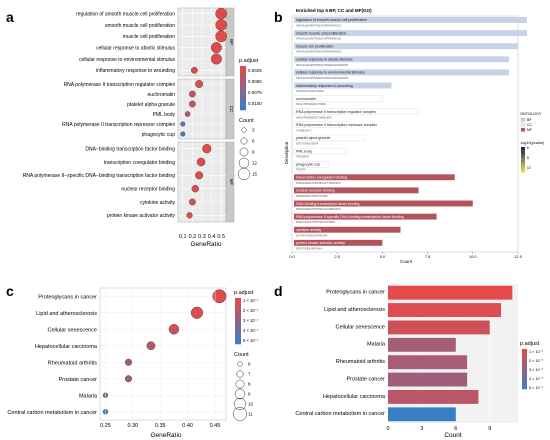 Image resolution: width=550 pixels, height=440 pixels. I want to click on panel-a-category-label: DNA−binding transcription factor binding, so click(130, 149).